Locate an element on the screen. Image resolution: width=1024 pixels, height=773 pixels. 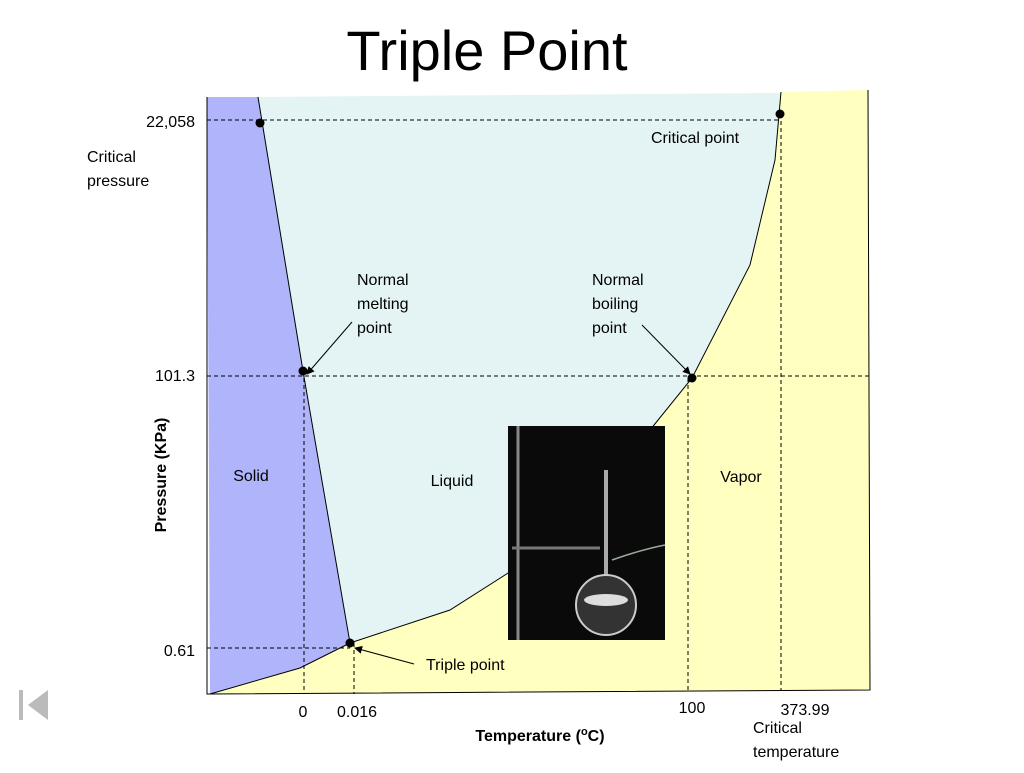
point-label: Critical point is located at coordinates (695, 138).